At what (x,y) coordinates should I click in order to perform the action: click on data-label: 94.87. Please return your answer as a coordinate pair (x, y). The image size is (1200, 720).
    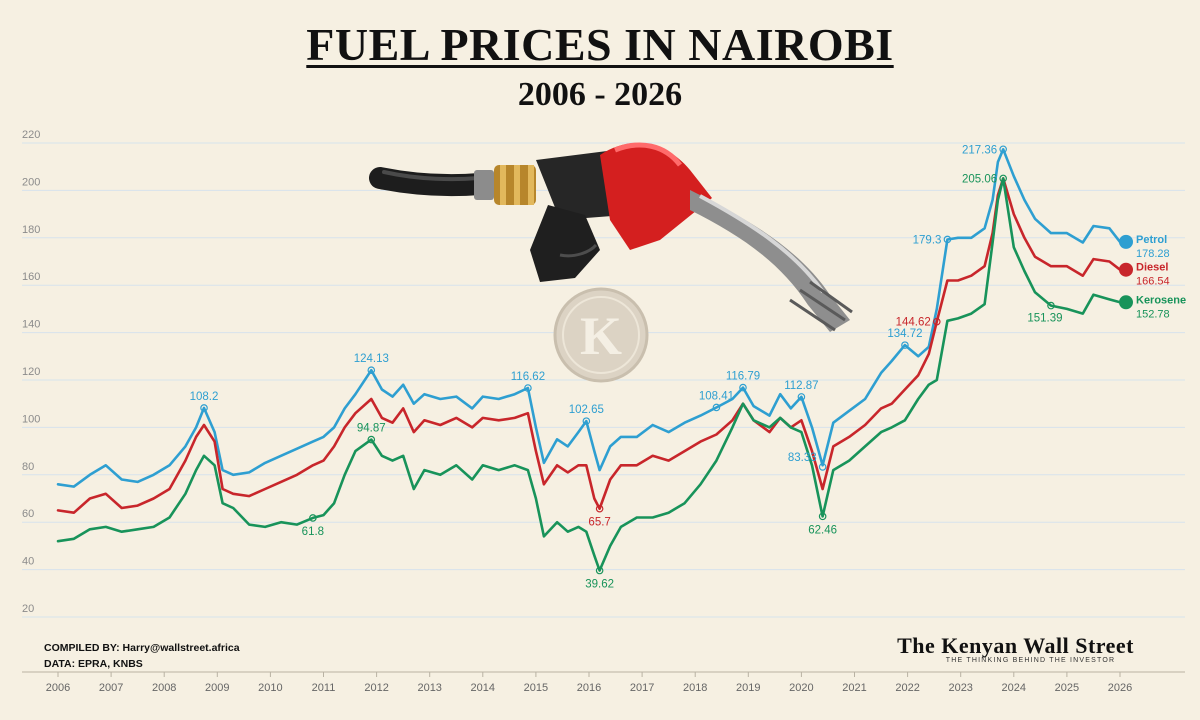
    Looking at the image, I should click on (371, 429).